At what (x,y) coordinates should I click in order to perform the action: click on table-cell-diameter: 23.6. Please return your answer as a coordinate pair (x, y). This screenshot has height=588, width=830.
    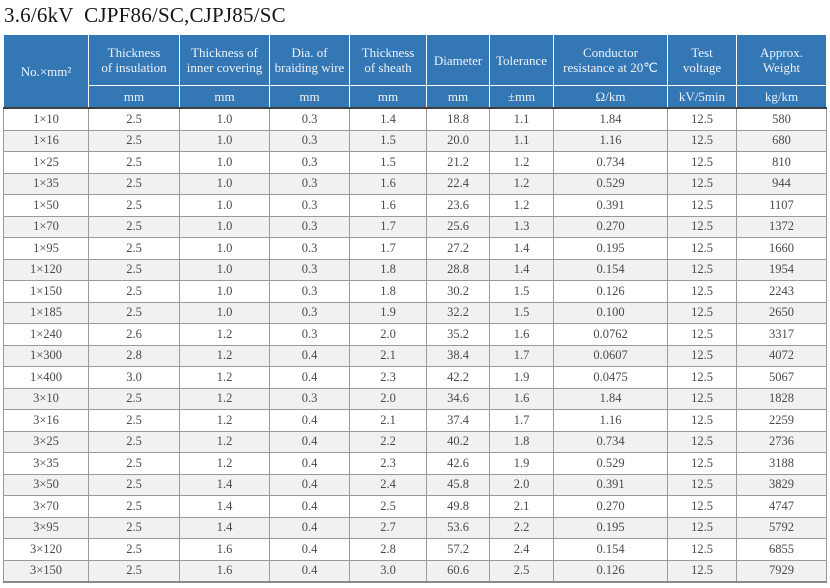
    Looking at the image, I should click on (458, 205).